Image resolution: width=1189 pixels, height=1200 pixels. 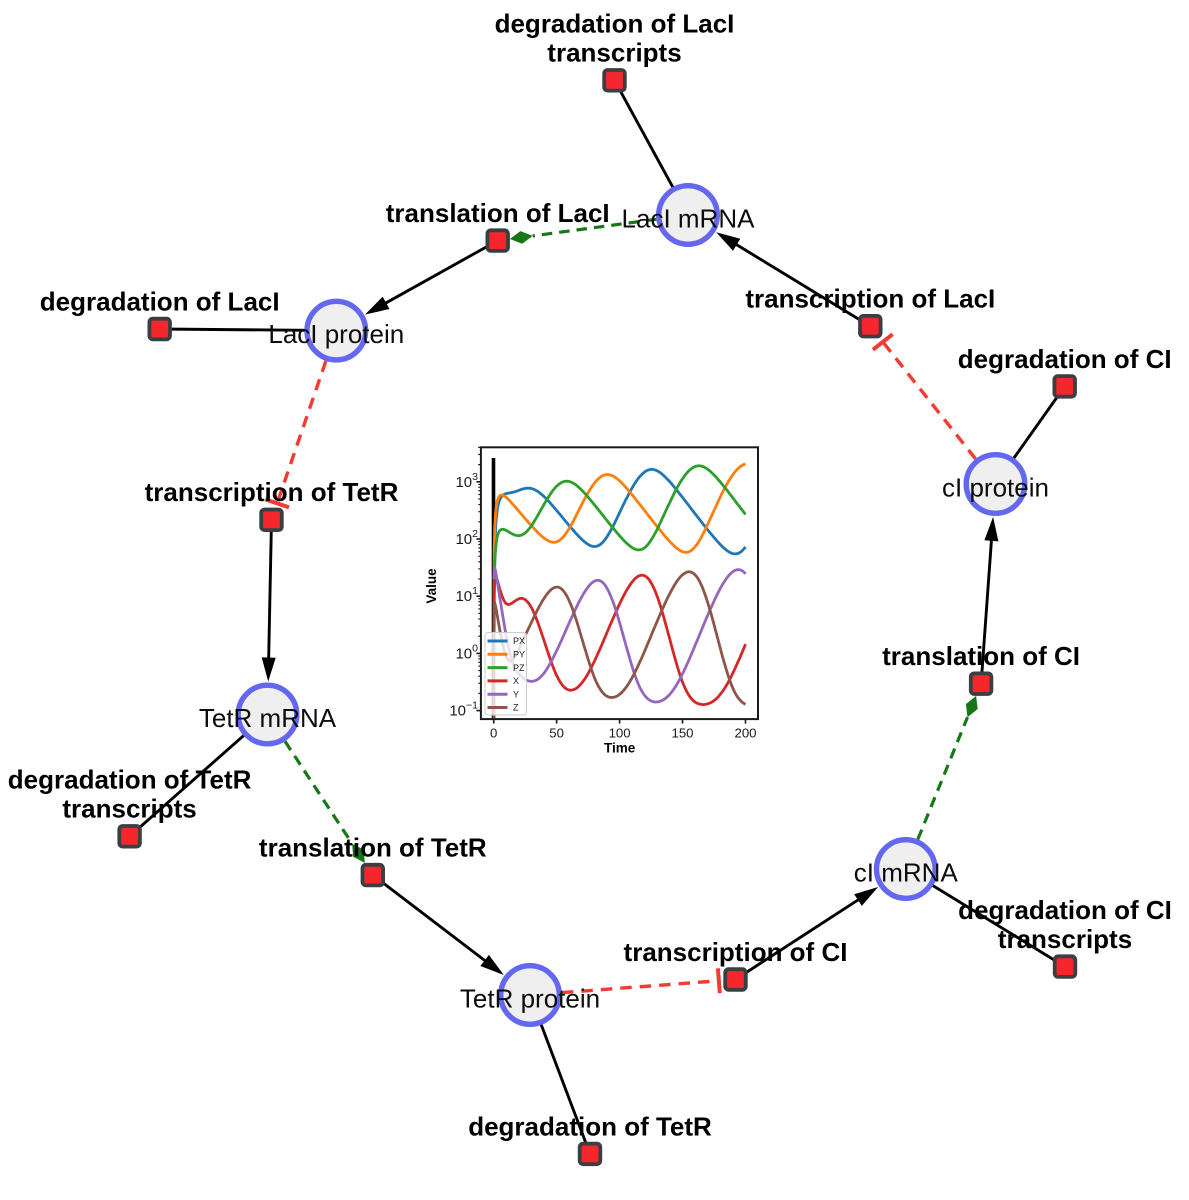 I want to click on svg-text: cI mRNA, so click(x=906, y=873).